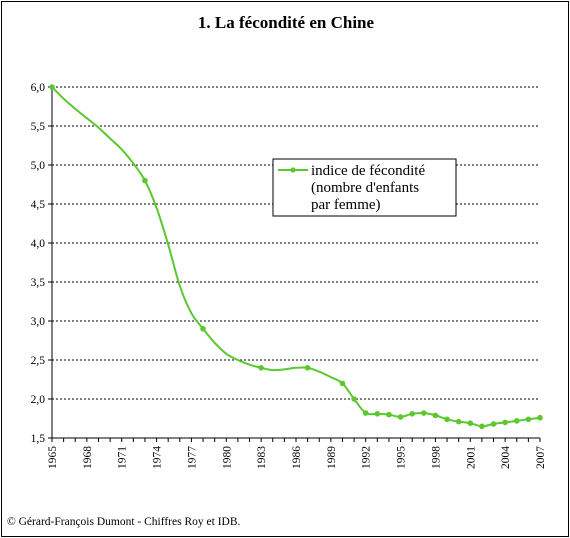 This screenshot has width=570, height=538. Describe the element at coordinates (471, 457) in the screenshot. I see `x-tick-label: 2001` at that location.